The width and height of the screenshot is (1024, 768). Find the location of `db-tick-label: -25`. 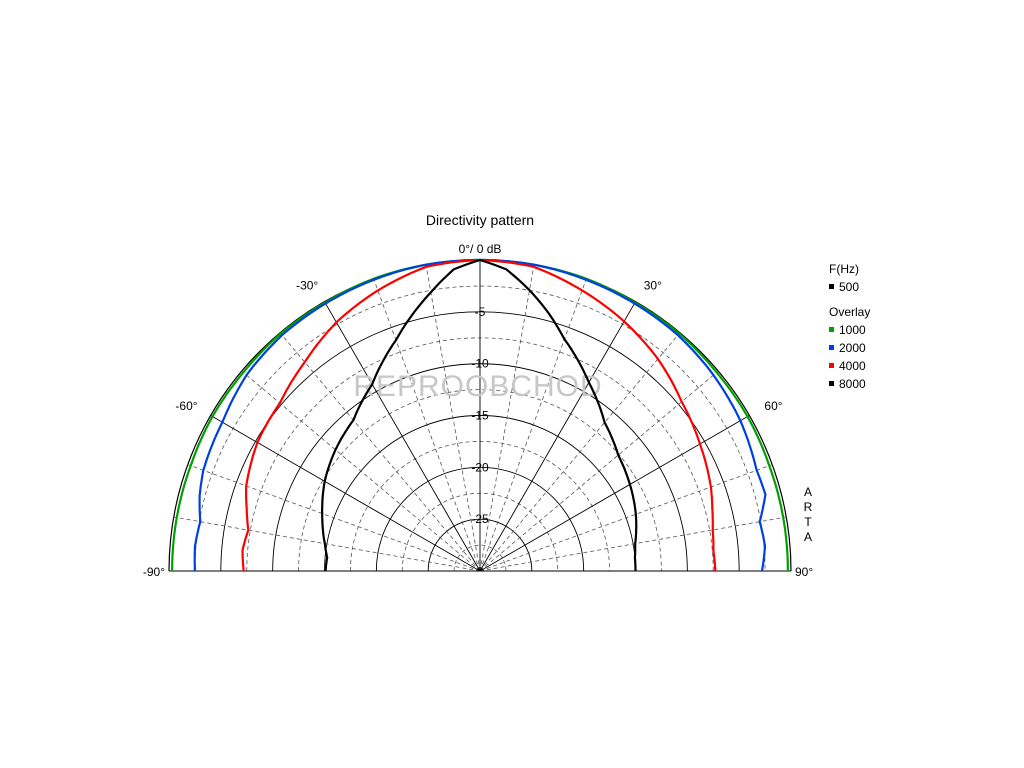

db-tick-label: -25 is located at coordinates (480, 519).